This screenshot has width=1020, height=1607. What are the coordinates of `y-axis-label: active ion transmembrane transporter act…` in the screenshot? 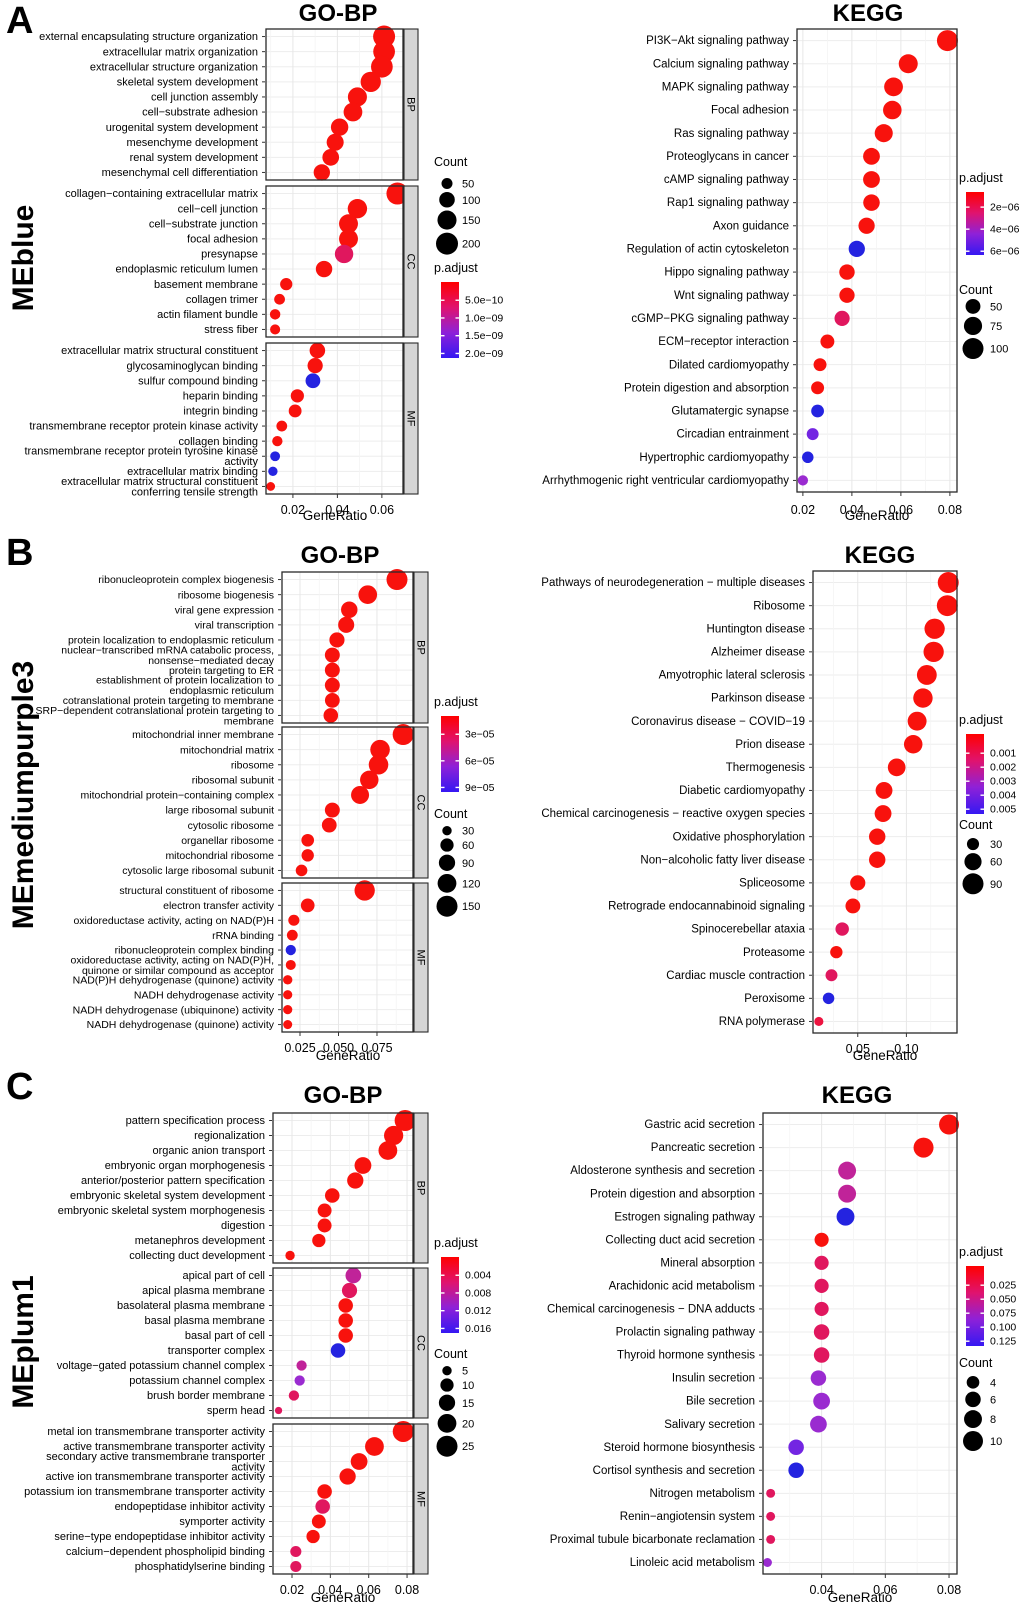 It's located at (156, 1477).